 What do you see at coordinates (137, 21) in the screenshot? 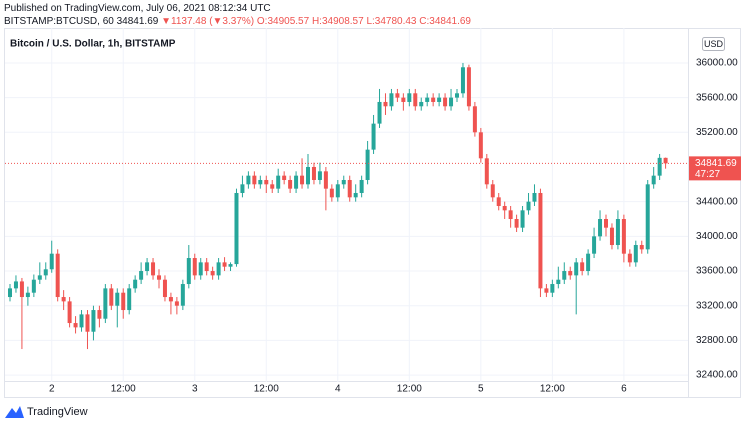
I see `last-price: 34841.69` at bounding box center [137, 21].